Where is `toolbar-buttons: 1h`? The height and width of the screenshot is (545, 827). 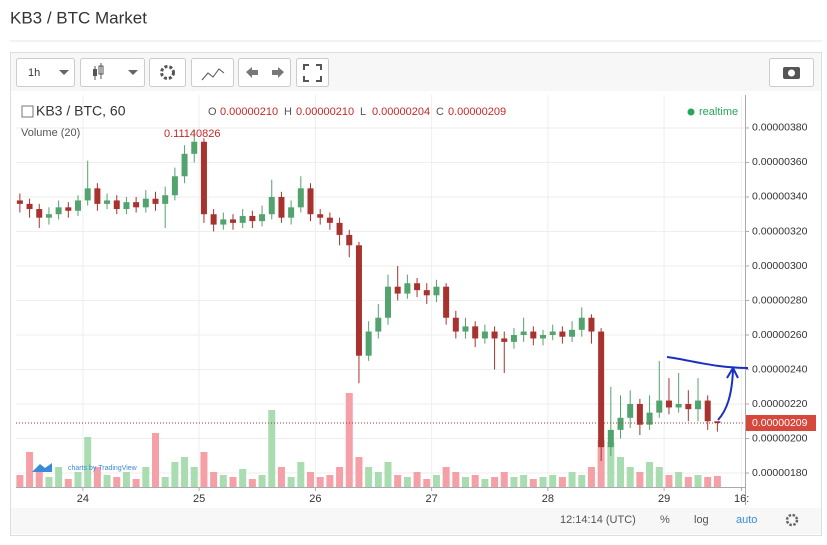
toolbar-buttons: 1h is located at coordinates (415, 72).